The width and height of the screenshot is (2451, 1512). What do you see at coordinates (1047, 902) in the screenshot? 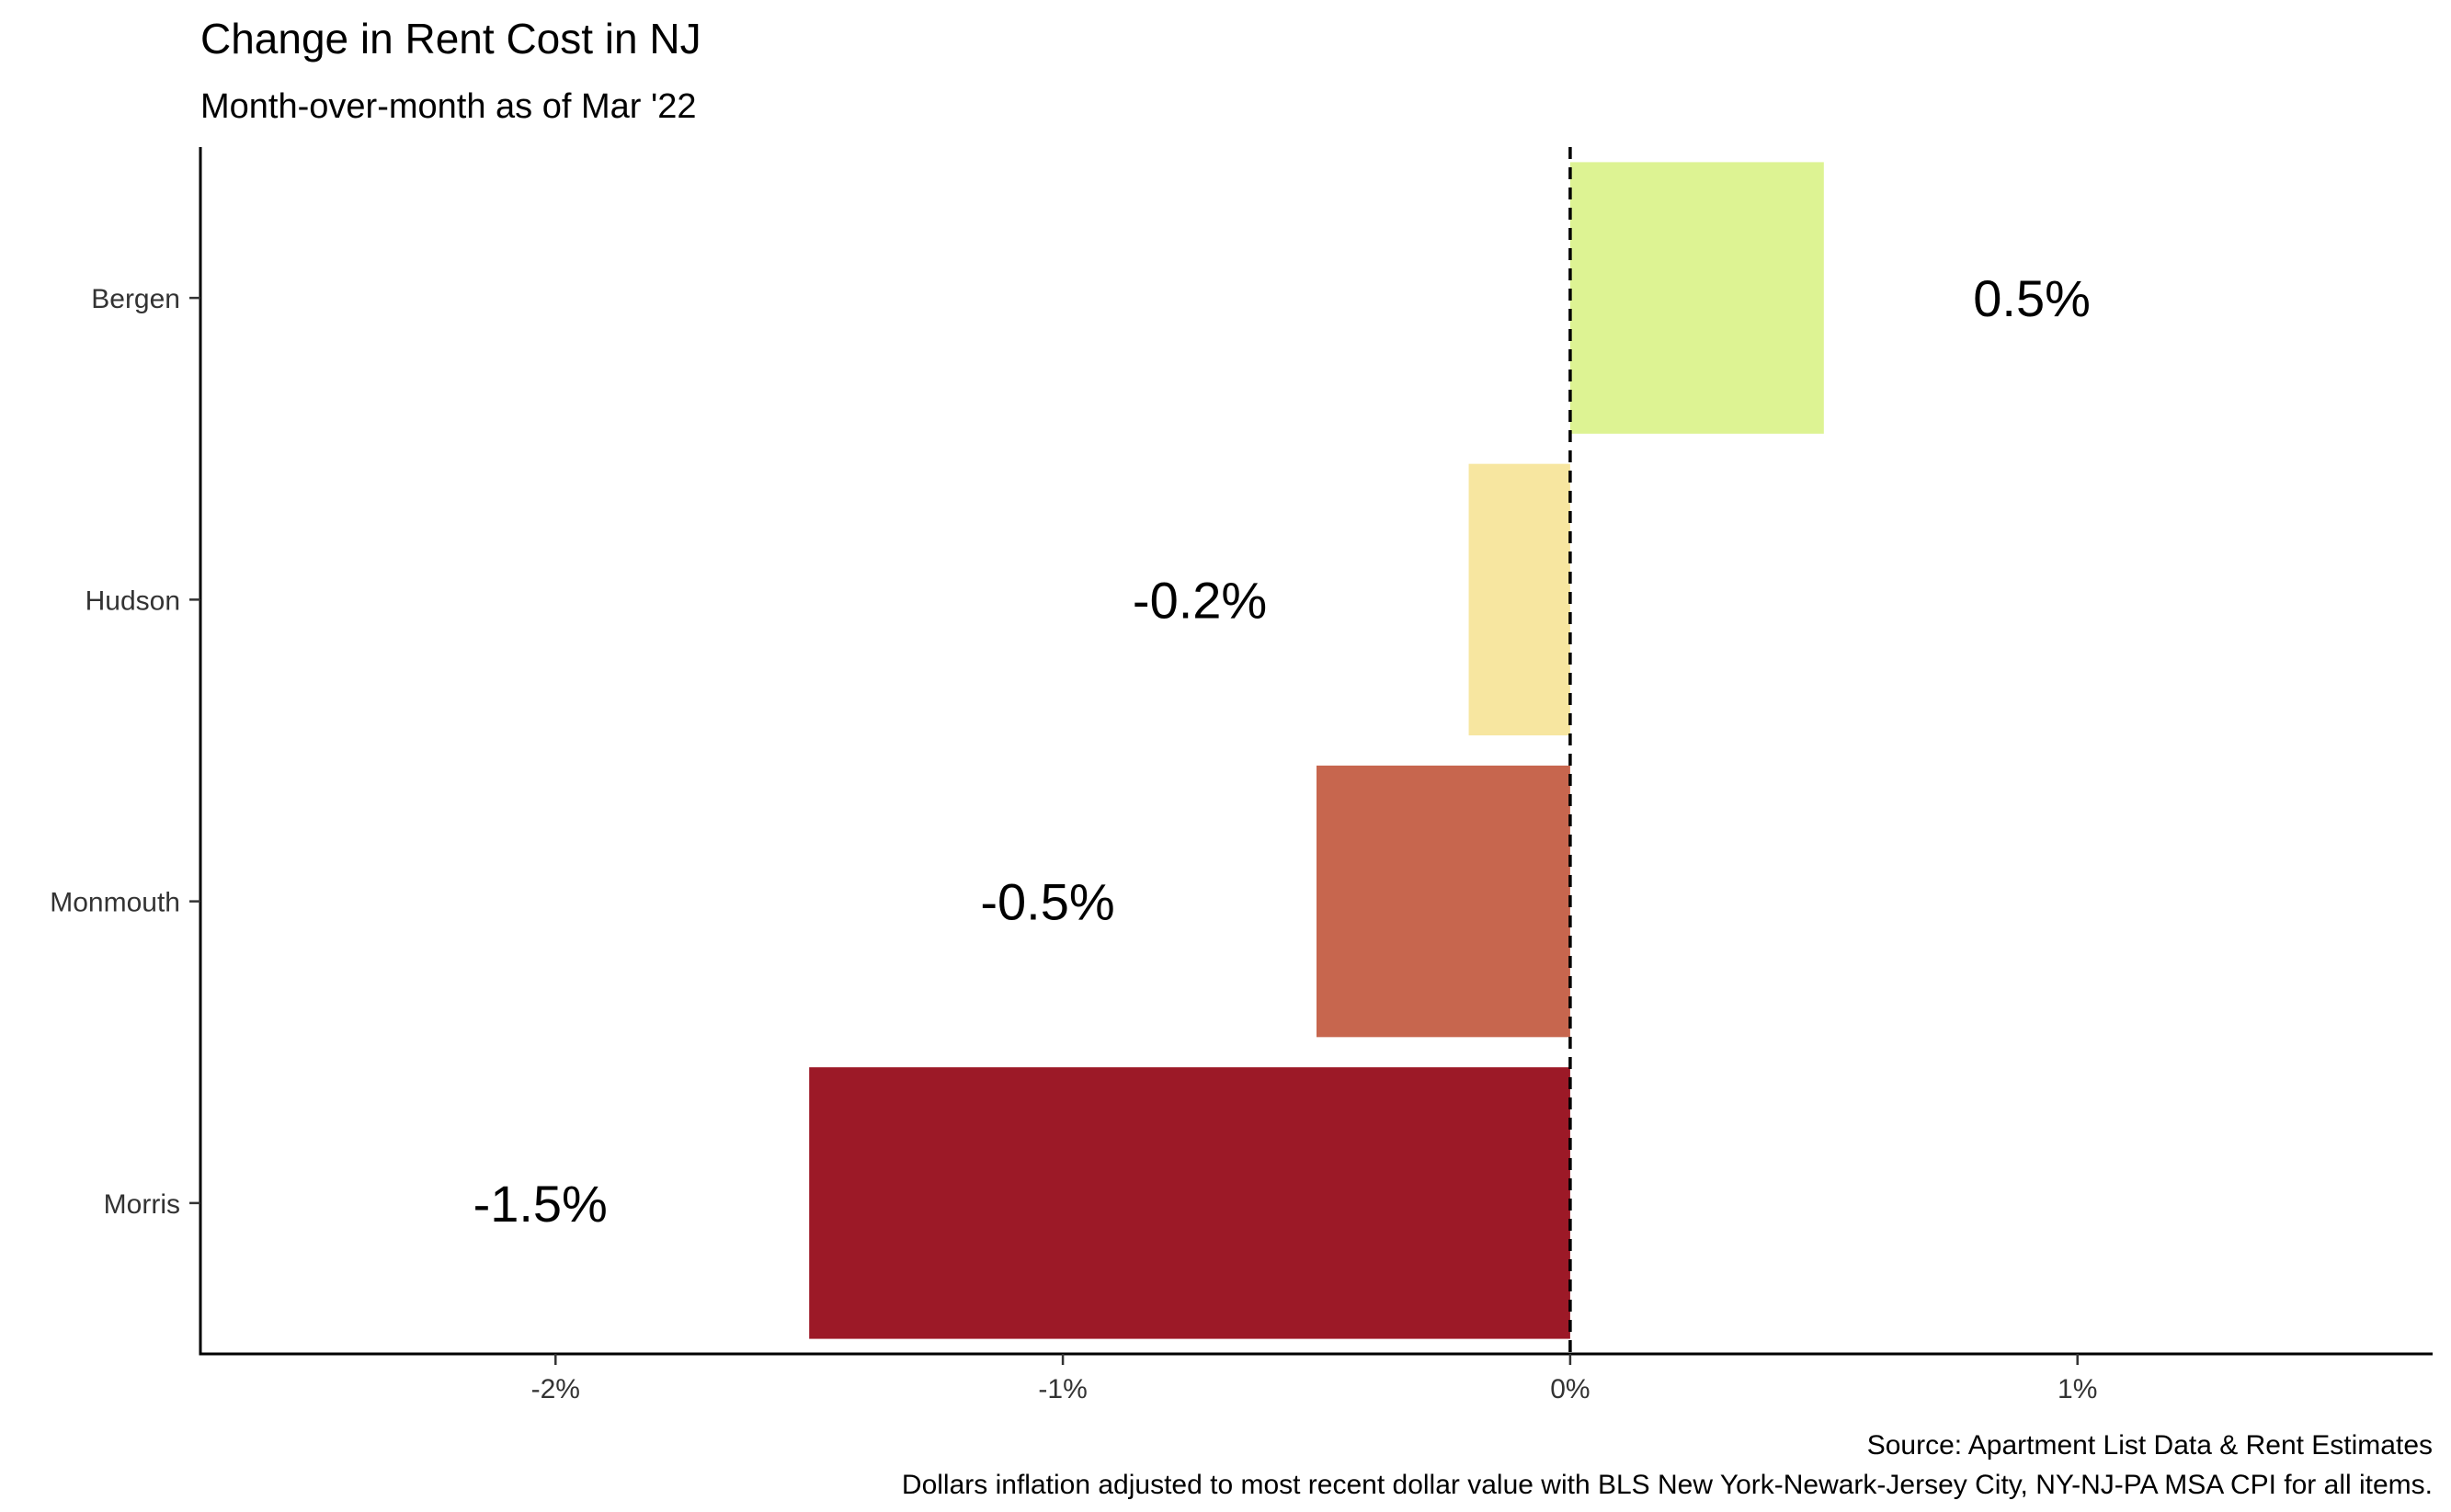
I see `value-label-monmouth: -0.5%` at bounding box center [1047, 902].